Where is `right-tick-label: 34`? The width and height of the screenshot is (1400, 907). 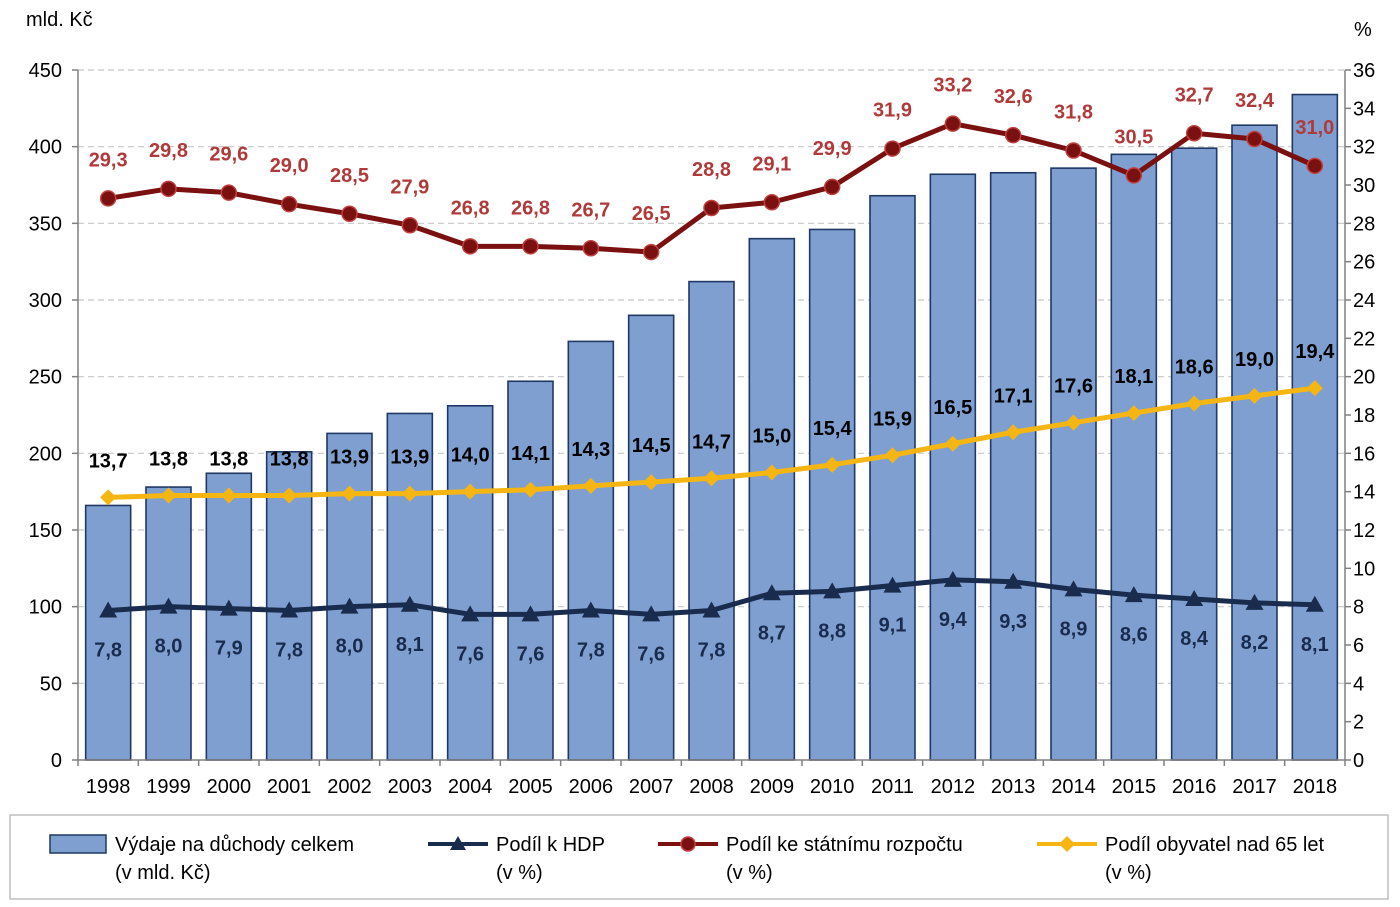 right-tick-label: 34 is located at coordinates (1364, 109).